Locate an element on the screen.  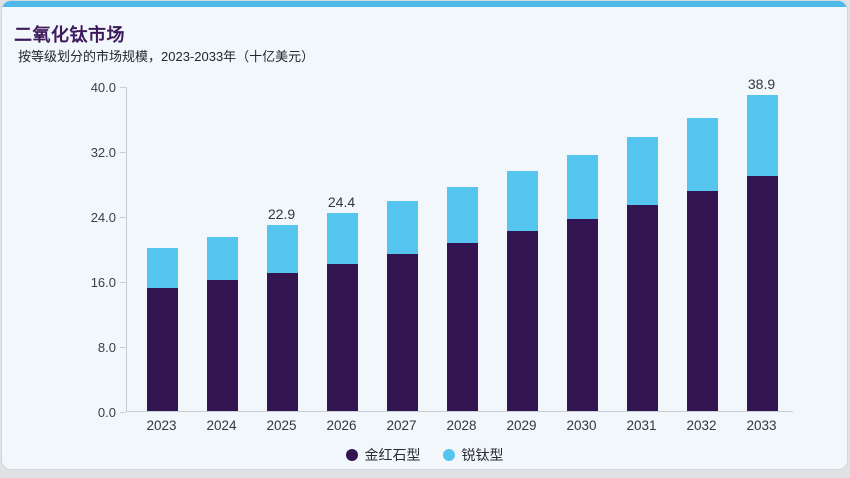
bar-total-label: 38.9 is located at coordinates (761, 83).